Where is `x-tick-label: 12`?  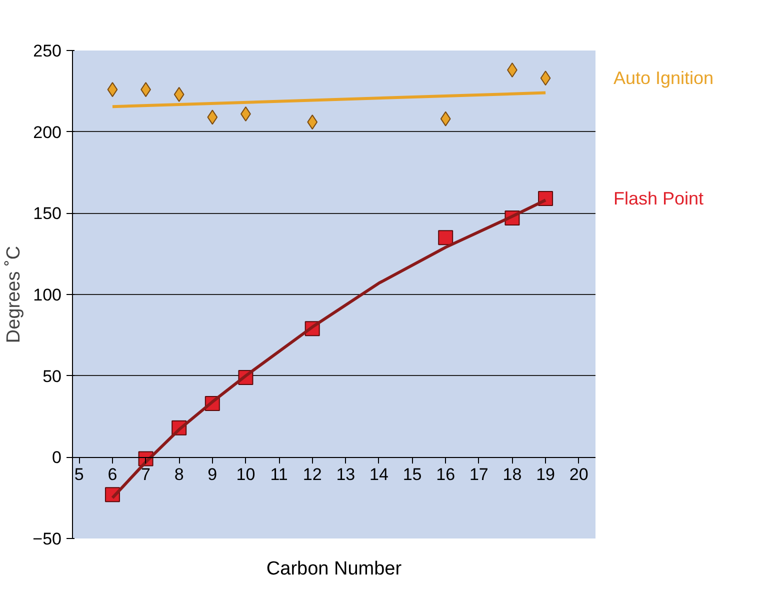 x-tick-label: 12 is located at coordinates (312, 474).